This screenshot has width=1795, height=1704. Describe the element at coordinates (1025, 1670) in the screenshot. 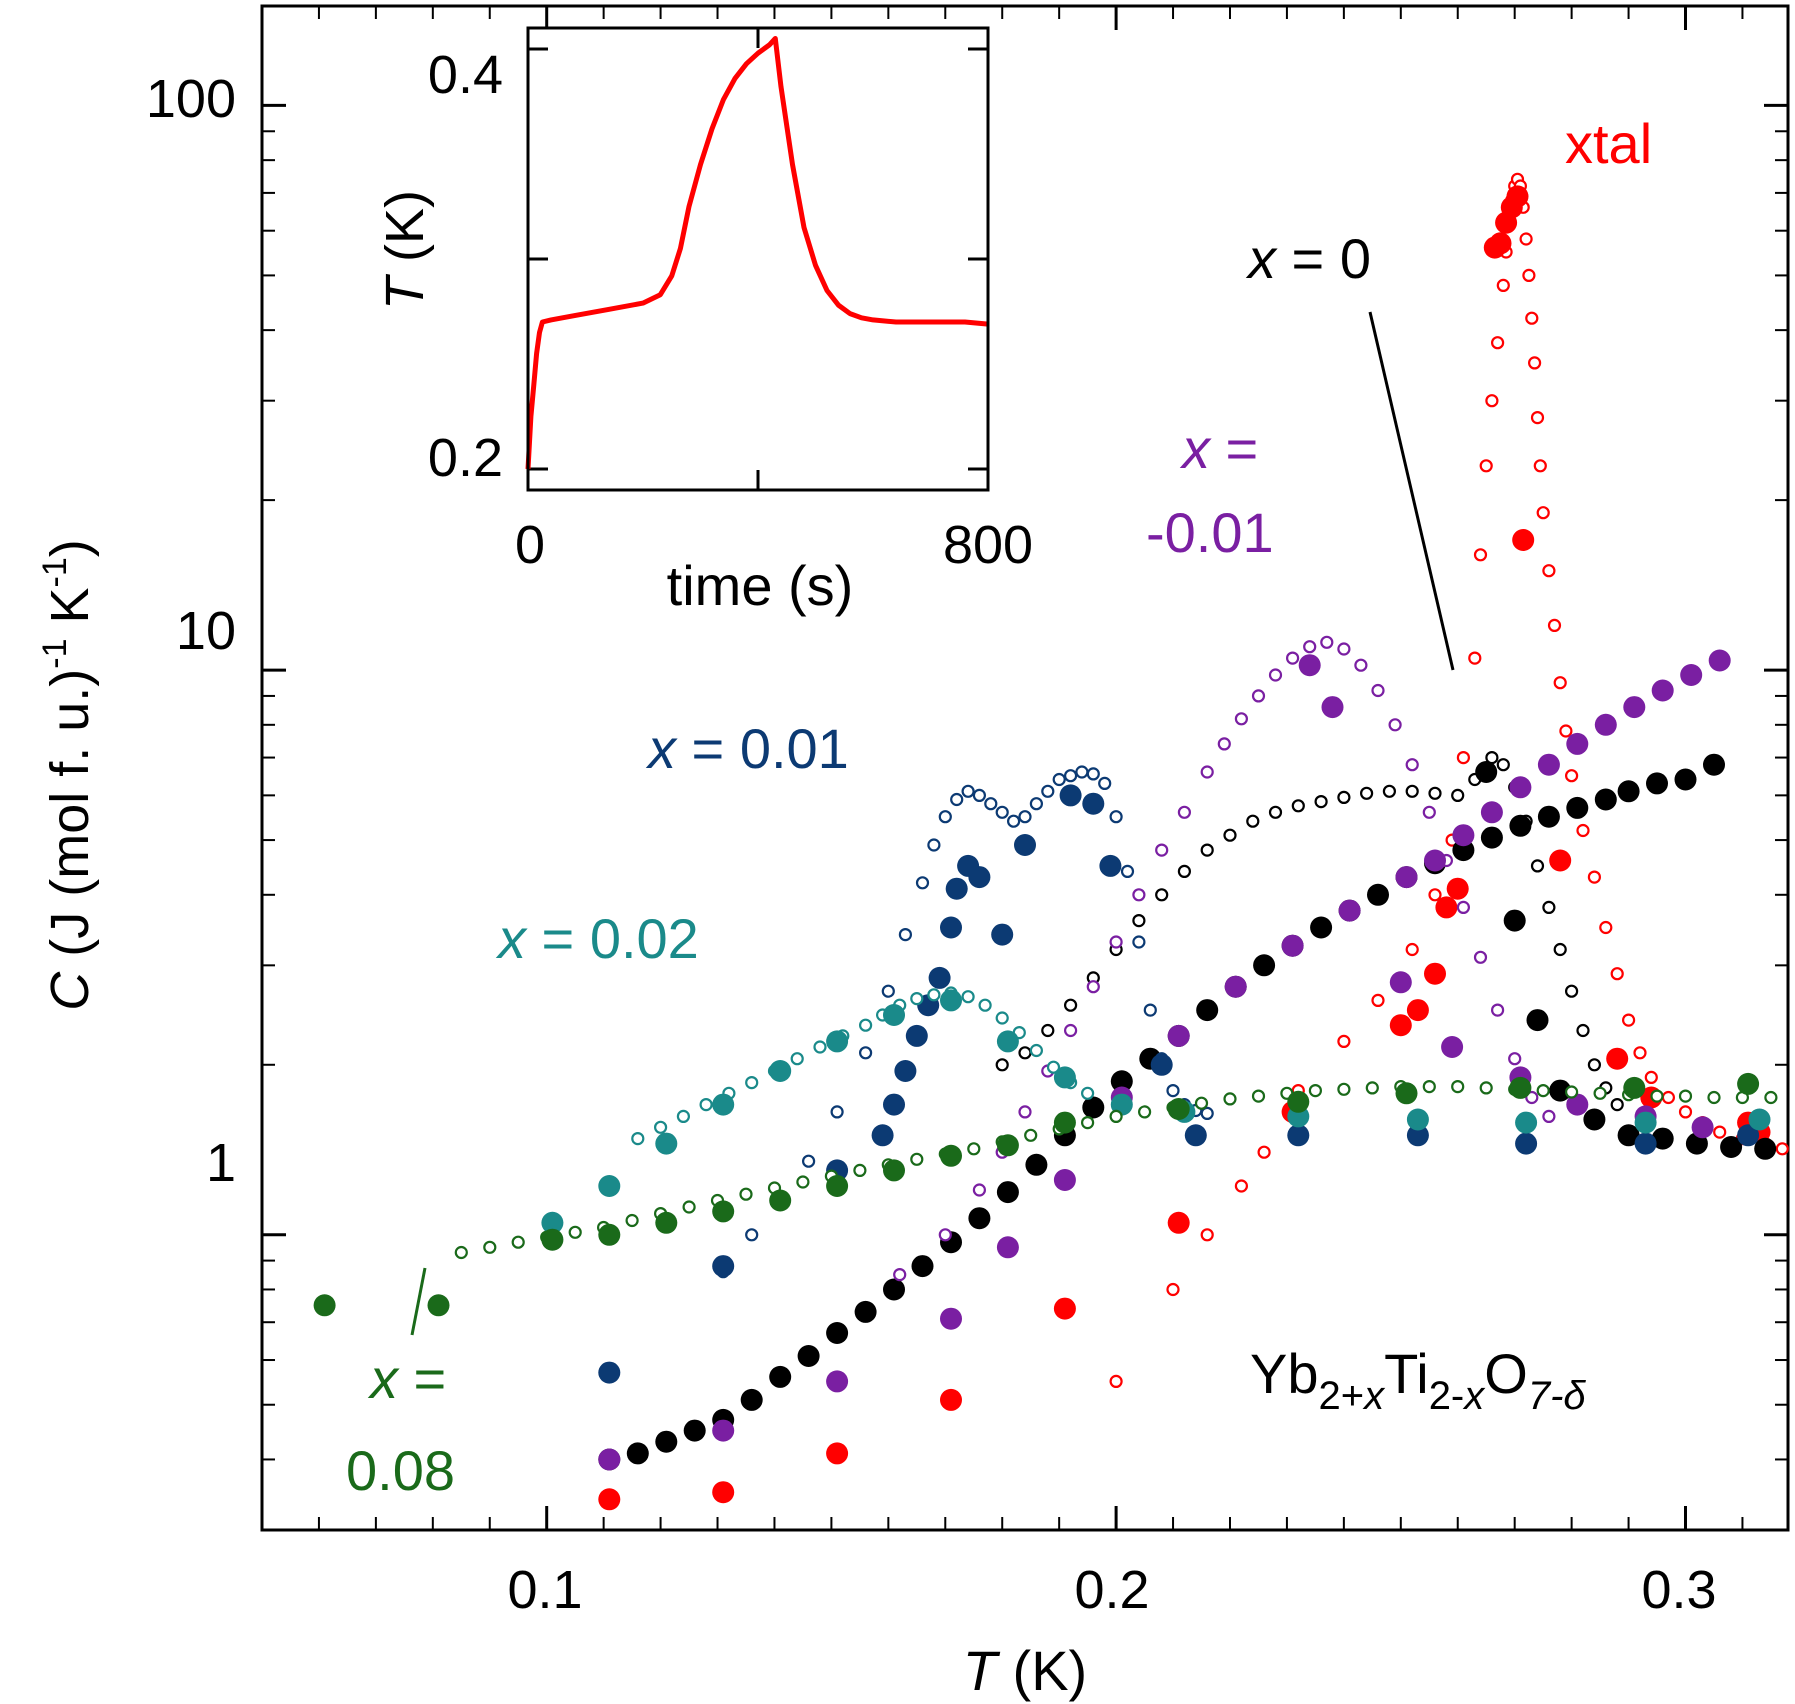

I see `x-axis-label: T (K)` at that location.